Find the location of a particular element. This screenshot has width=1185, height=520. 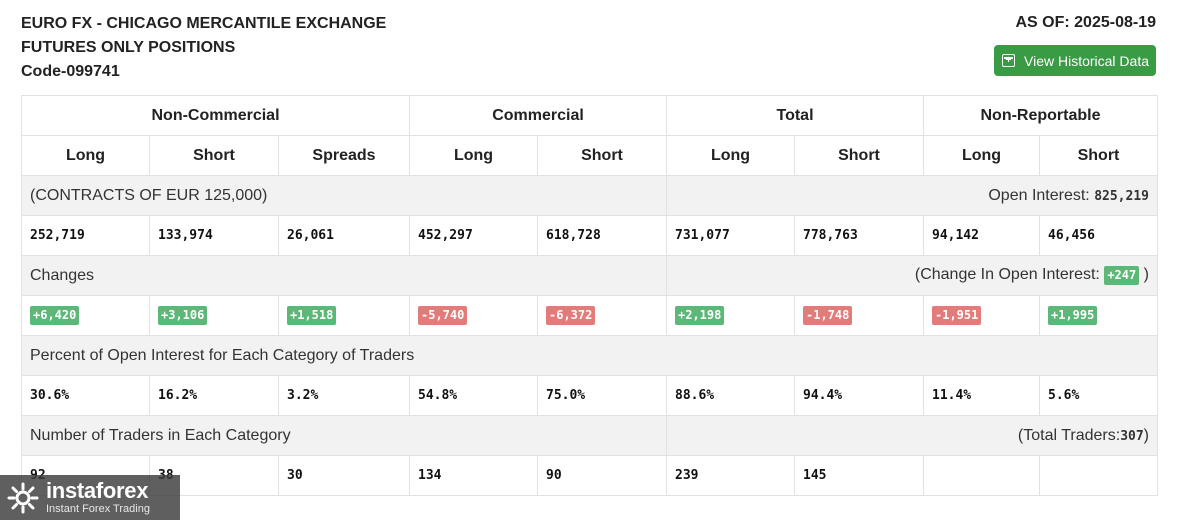

traders-row: 92 38 30 134 90 239 145 is located at coordinates (589, 475).